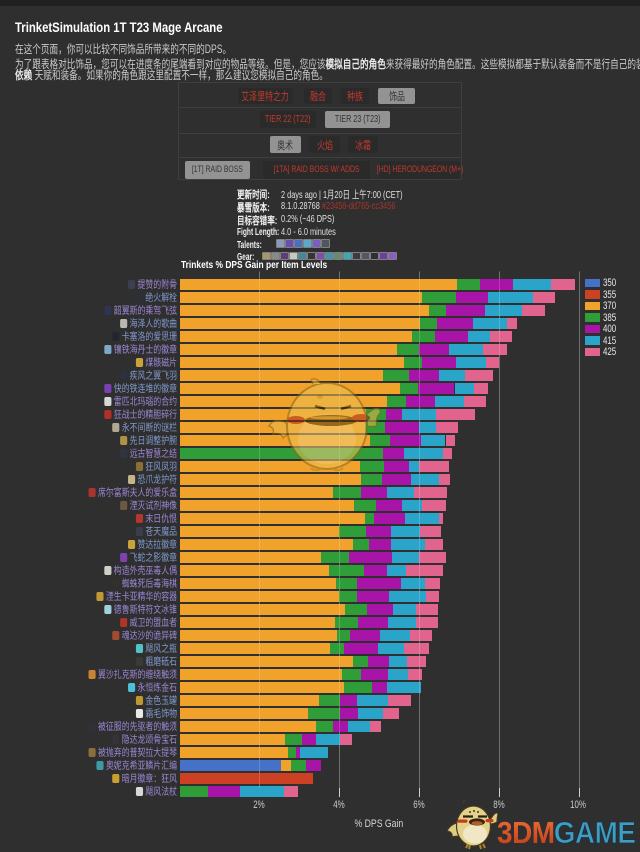 Image resolution: width=640 pixels, height=852 pixels. What do you see at coordinates (595, 833) in the screenshot?
I see `svg-text: GAME` at bounding box center [595, 833].